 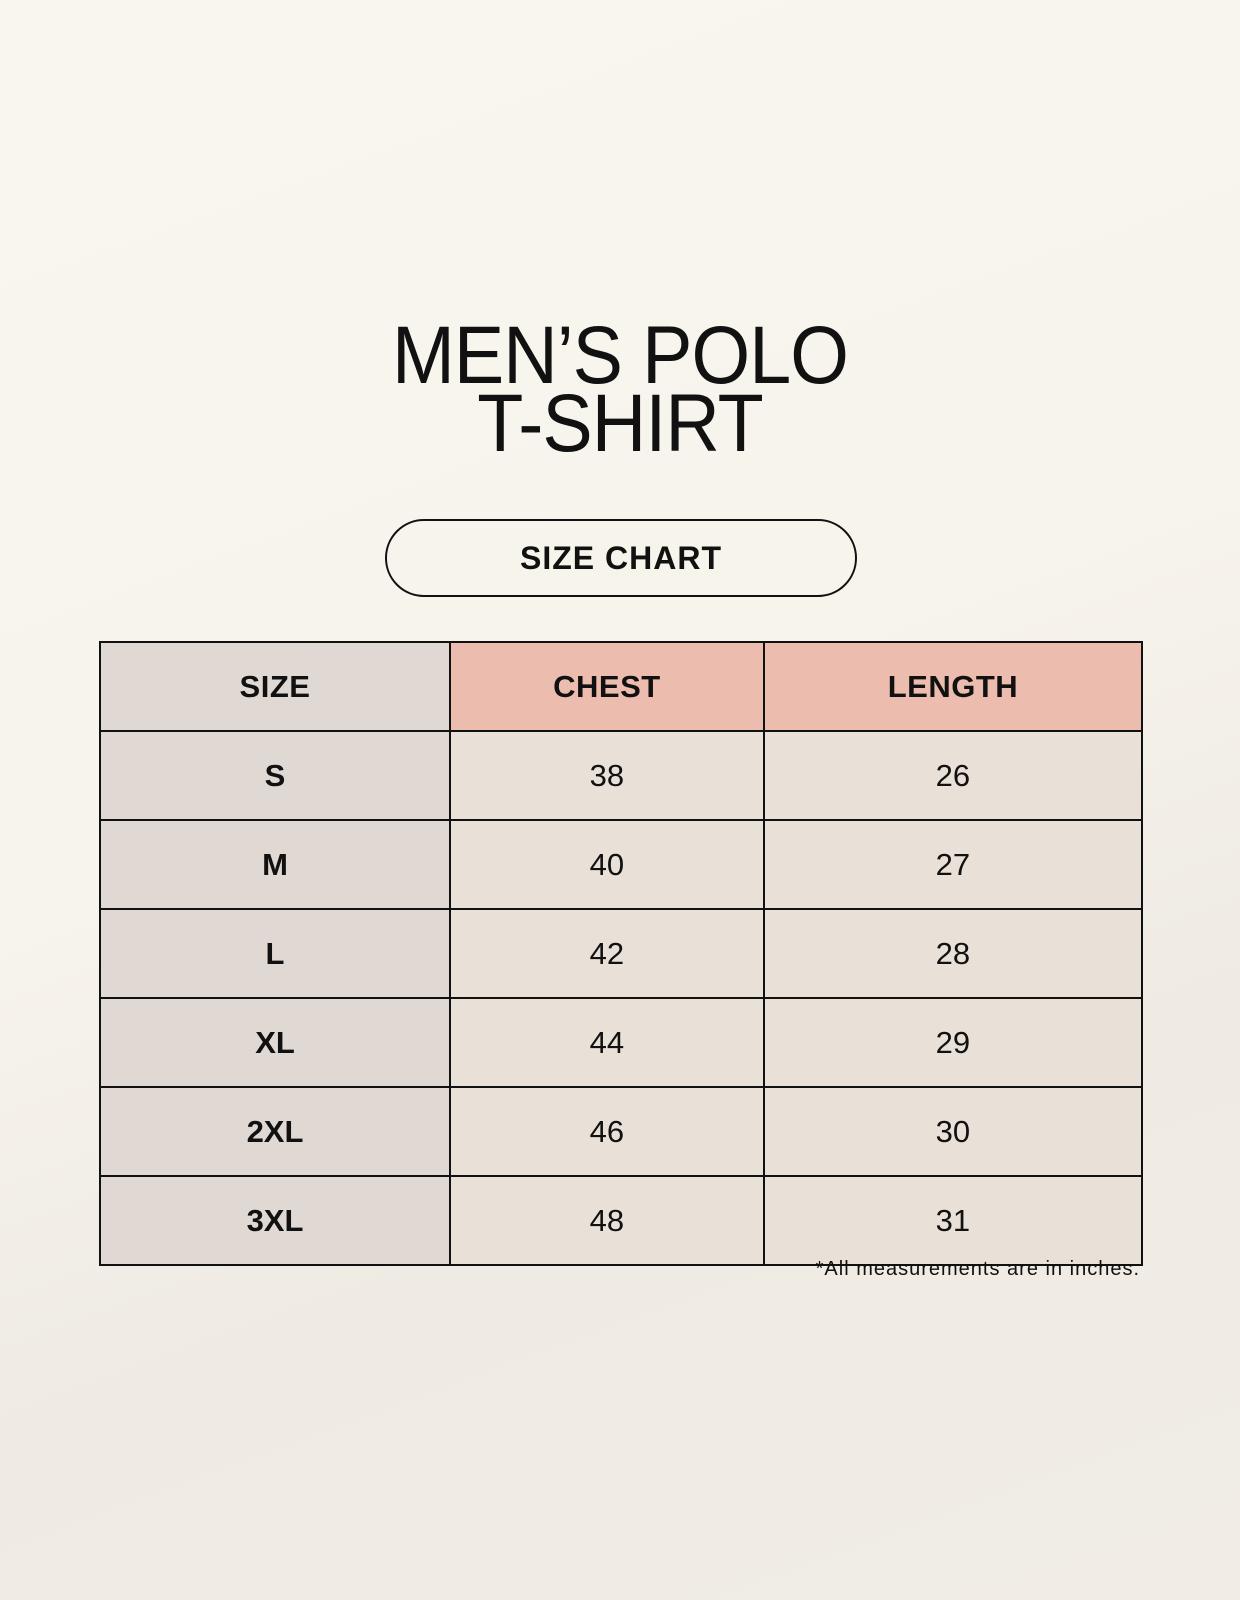 I want to click on cell-size: 3XL, so click(x=275, y=1220).